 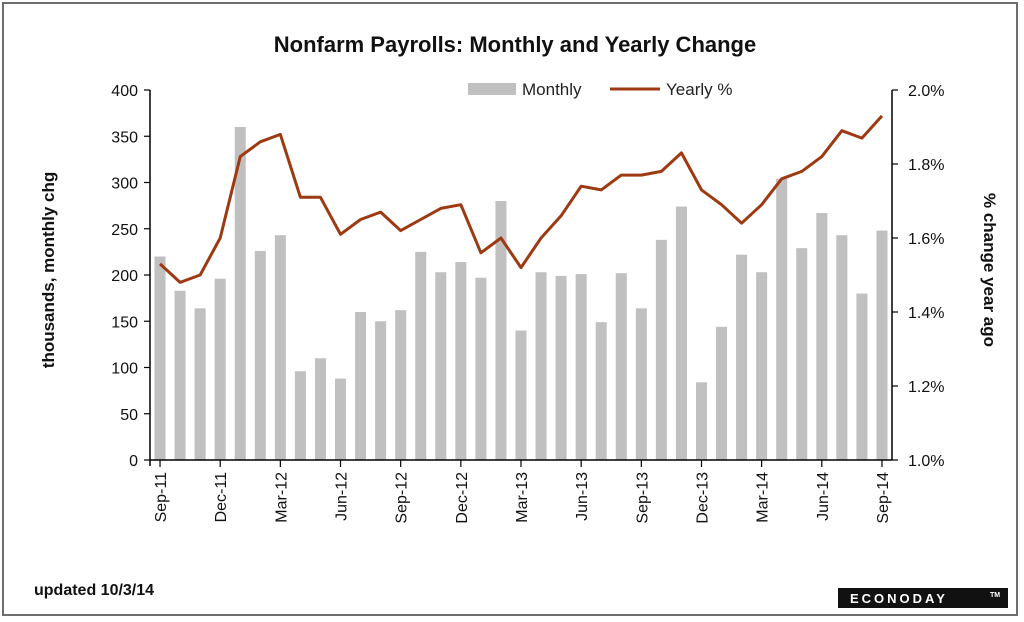 What do you see at coordinates (462, 498) in the screenshot?
I see `x-tick-label: Dec-12` at bounding box center [462, 498].